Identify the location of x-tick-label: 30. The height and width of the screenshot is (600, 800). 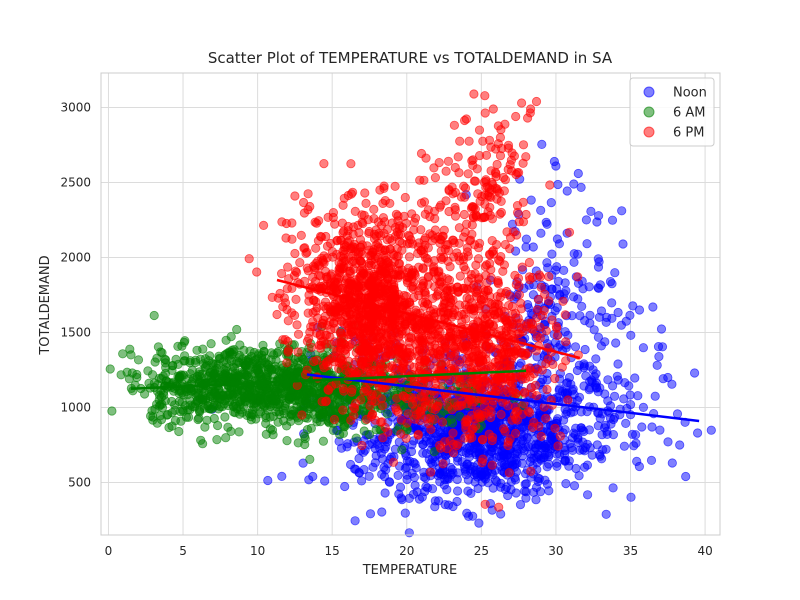
(555, 551).